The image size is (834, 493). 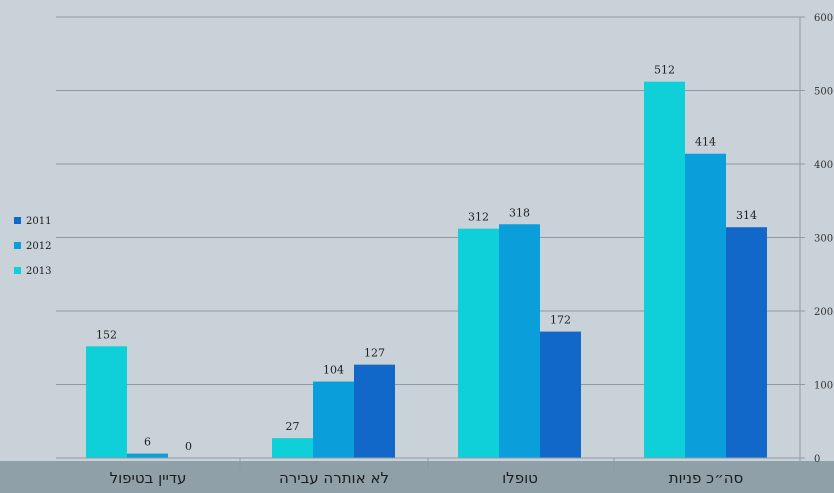 I want to click on x-tick-label: סה״כ פניות, so click(x=706, y=478).